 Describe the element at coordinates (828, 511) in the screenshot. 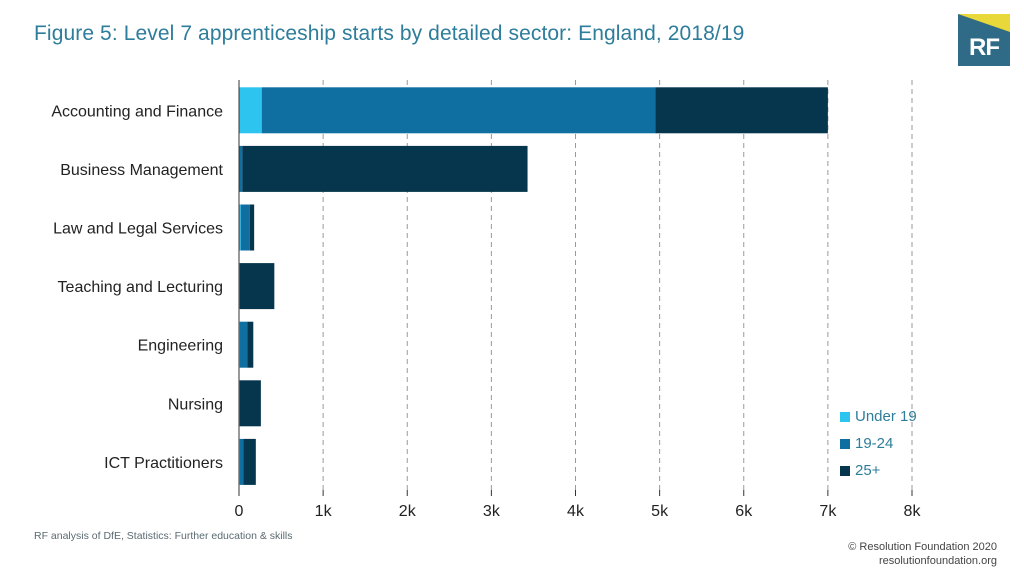

I see `x-tick-label: 7k` at that location.